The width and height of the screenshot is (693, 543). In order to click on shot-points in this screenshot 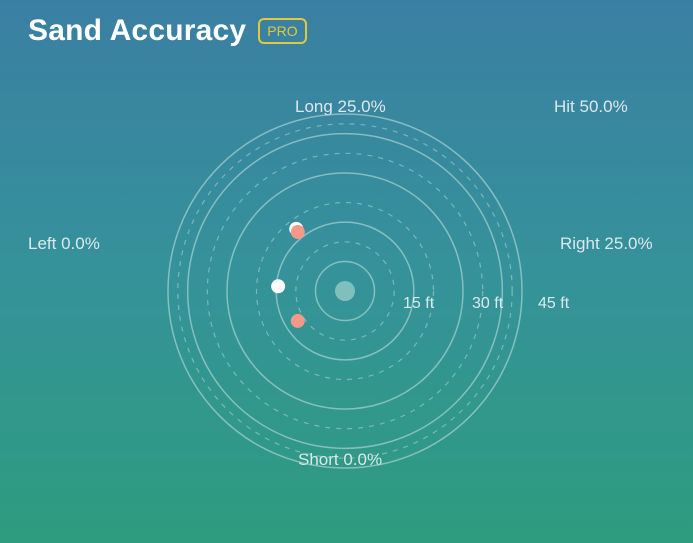, I will do `click(288, 274)`.